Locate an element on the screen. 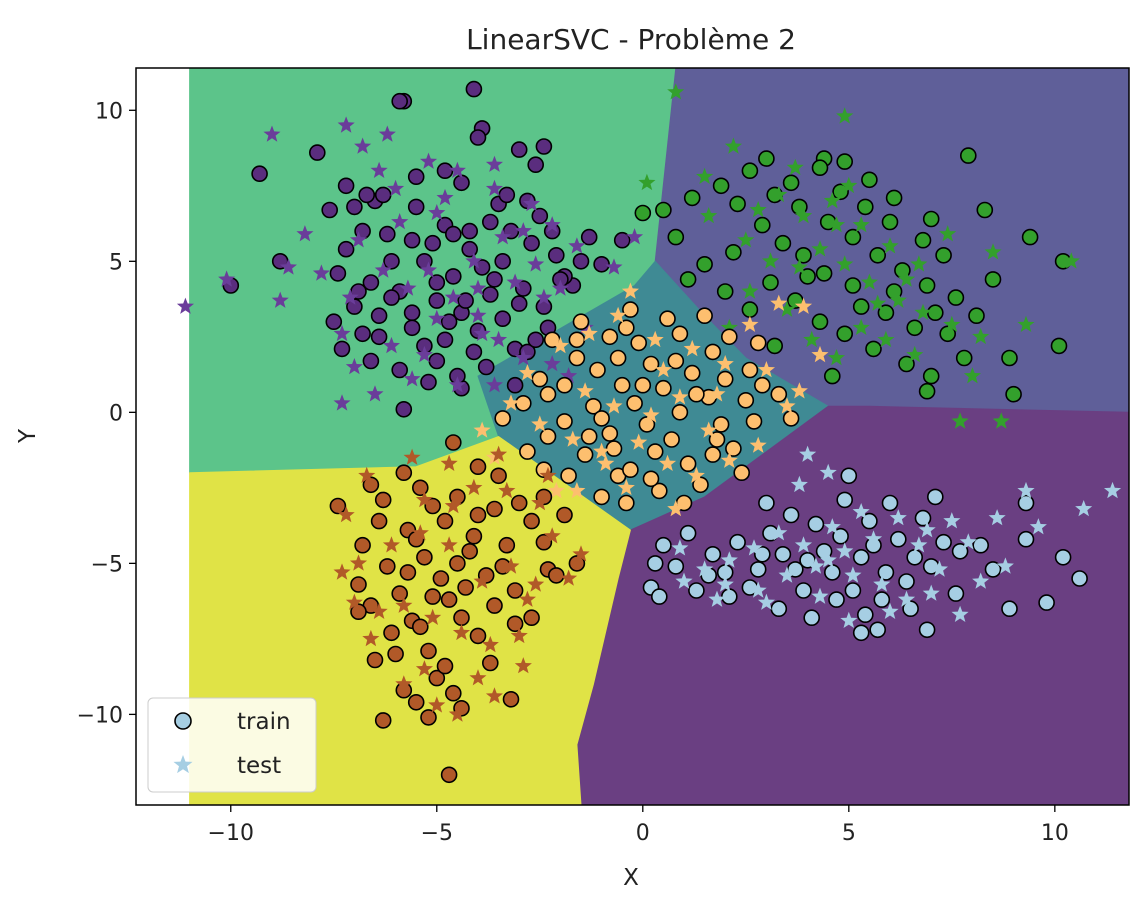 This screenshot has height=910, width=1144. y-tick-label: −10 is located at coordinates (100, 715).